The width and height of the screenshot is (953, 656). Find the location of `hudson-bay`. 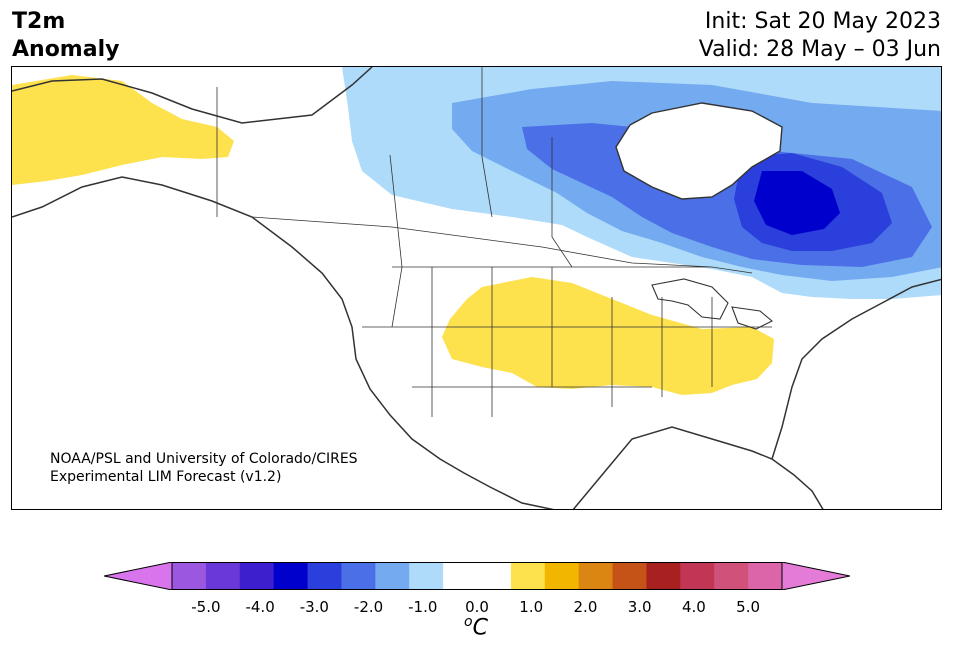

hudson-bay is located at coordinates (699, 151).